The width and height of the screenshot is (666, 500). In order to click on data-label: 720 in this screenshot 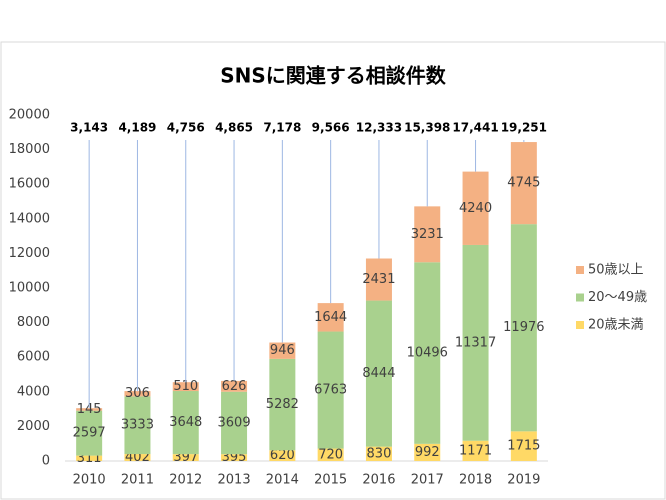, I will do `click(330, 454)`.